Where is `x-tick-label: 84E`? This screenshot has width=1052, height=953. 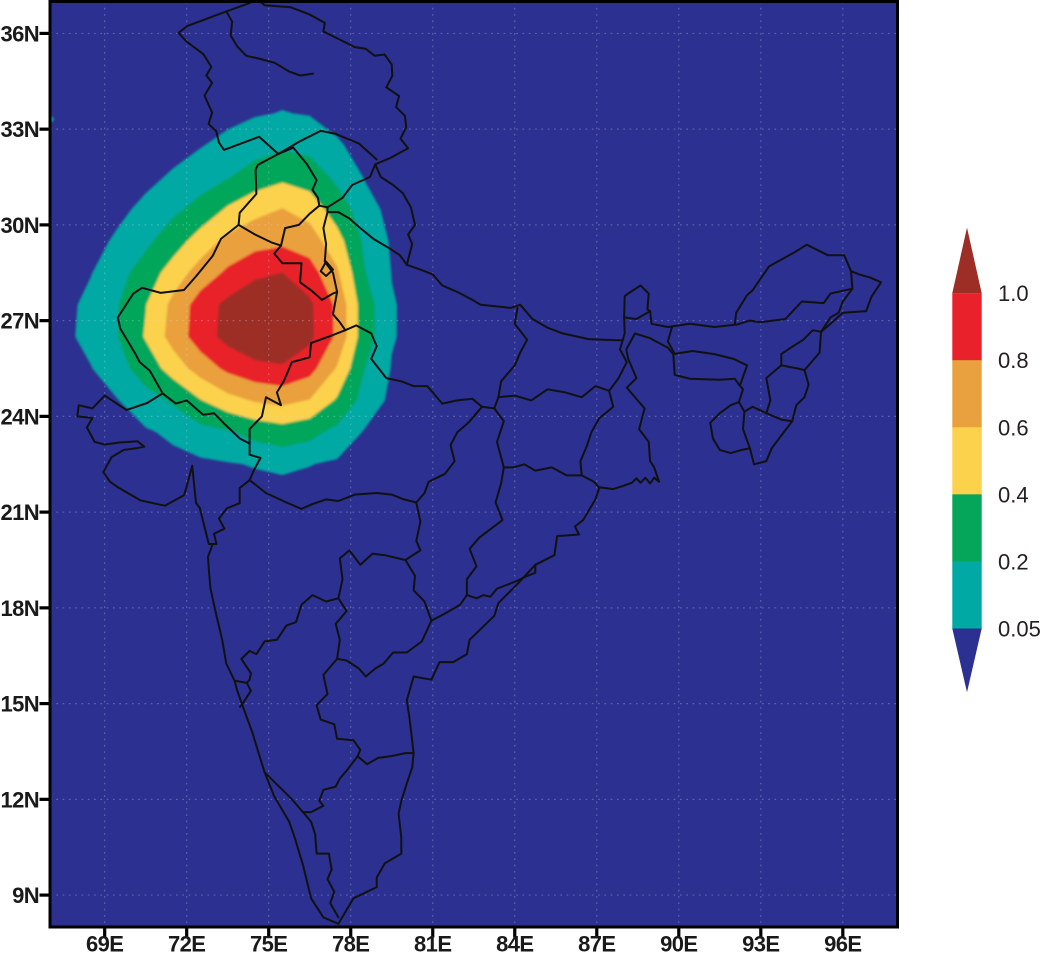 x-tick-label: 84E is located at coordinates (514, 942).